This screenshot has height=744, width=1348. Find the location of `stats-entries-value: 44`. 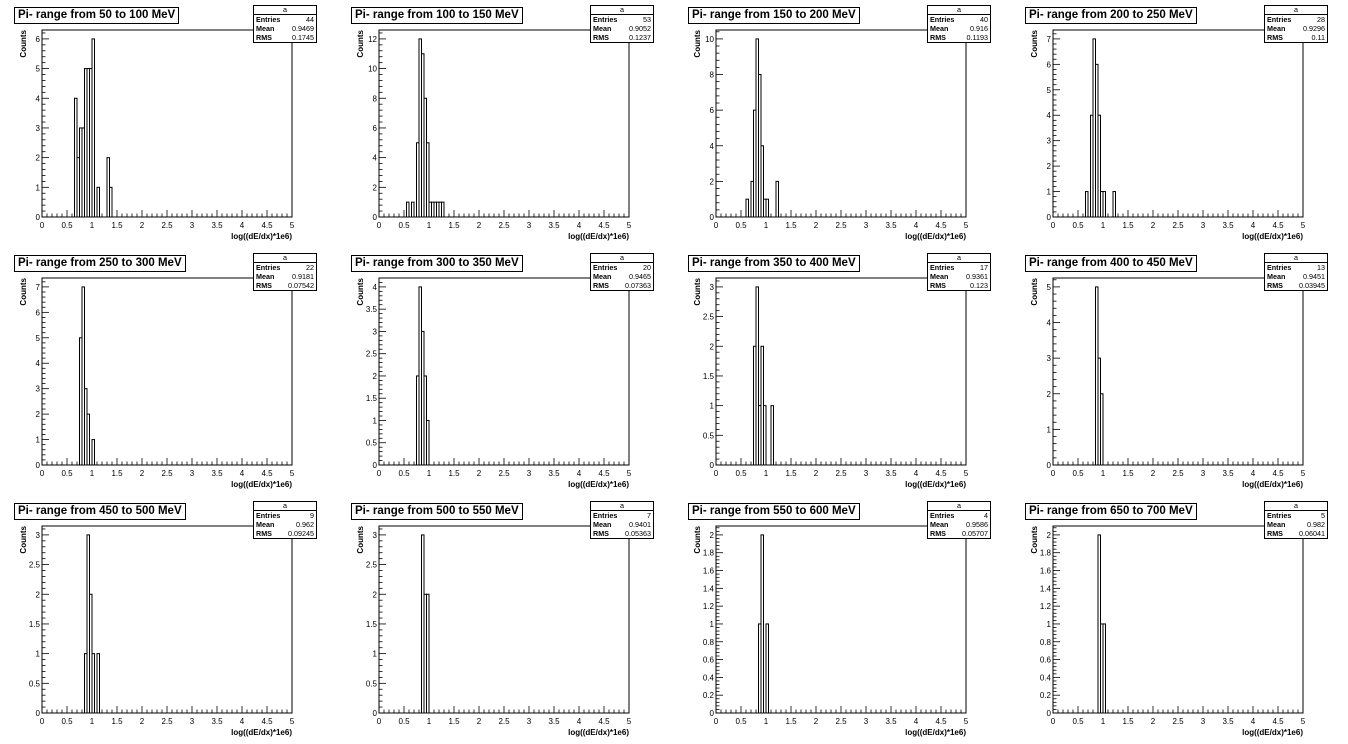

stats-entries-value: 44 is located at coordinates (310, 19).